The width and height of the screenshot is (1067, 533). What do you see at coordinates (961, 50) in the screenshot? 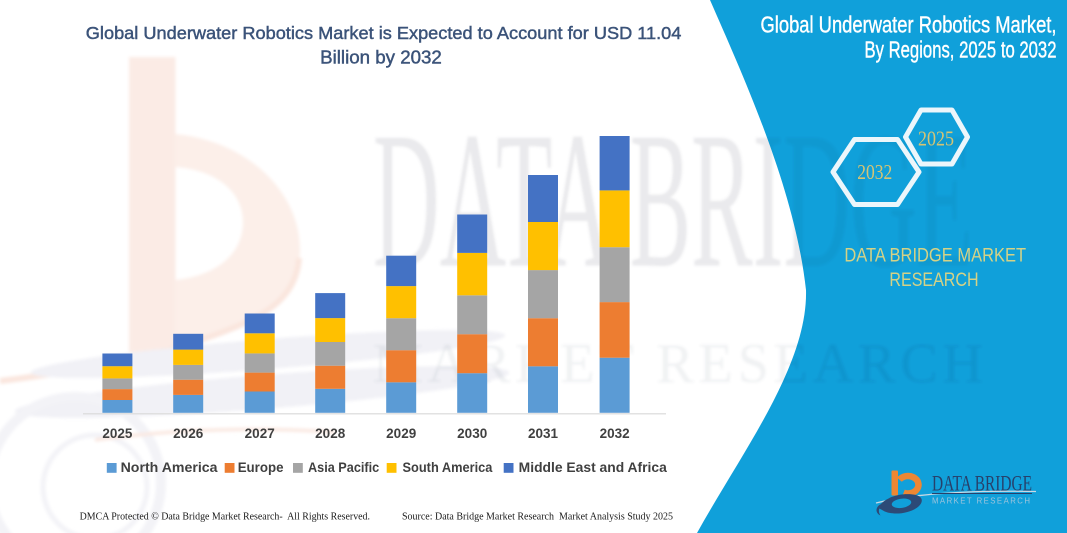
I see `svg-text: By Regions, 2025 to 2032` at bounding box center [961, 50].